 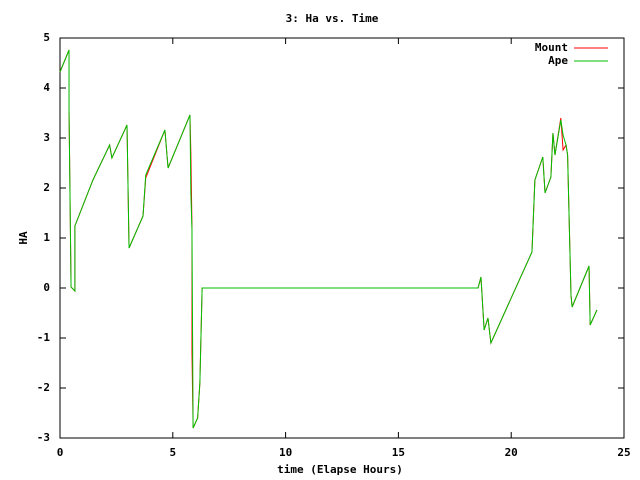 What do you see at coordinates (332, 18) in the screenshot?
I see `chart-title: 3: Ha vs. Time` at bounding box center [332, 18].